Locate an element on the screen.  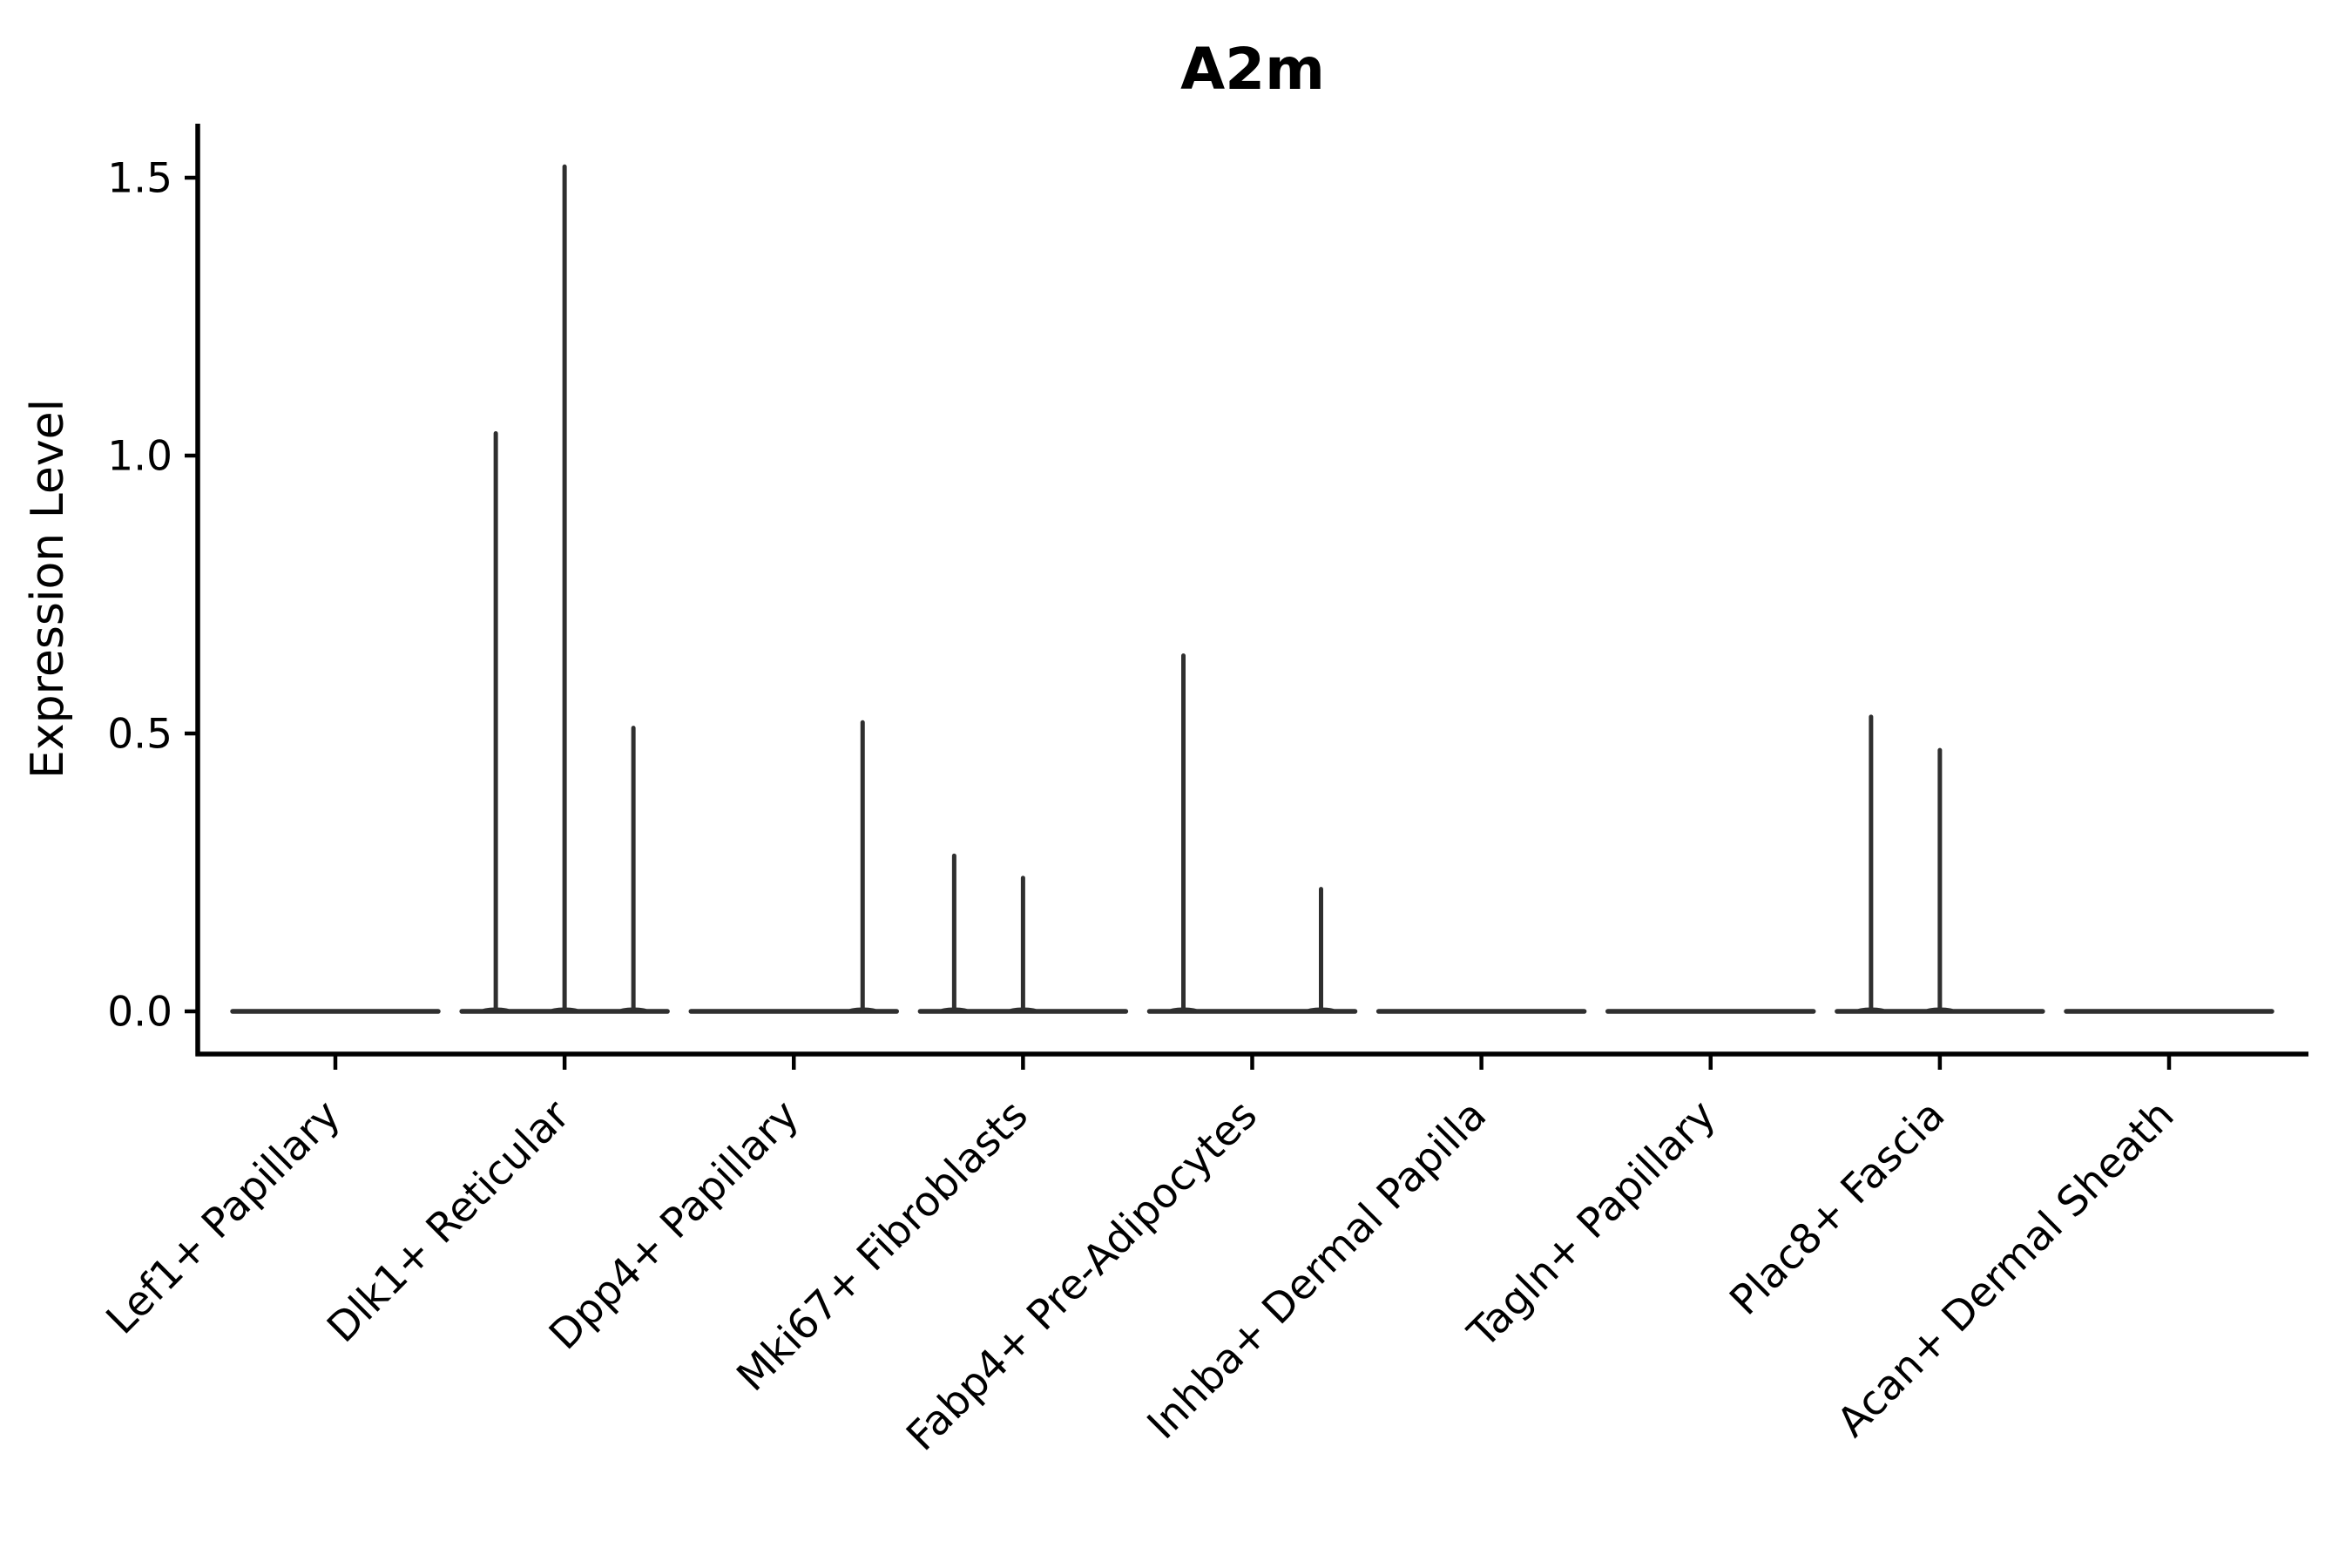
y-axis-label: Expression Level is located at coordinates (48, 589).